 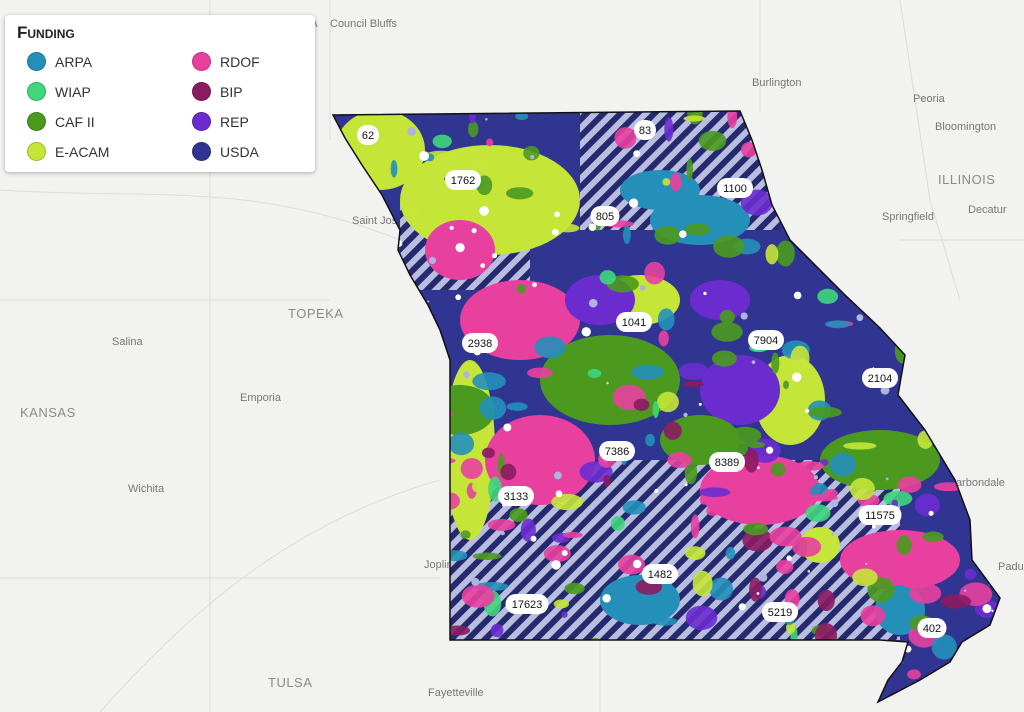 I want to click on legend-item: REP, so click(x=220, y=121).